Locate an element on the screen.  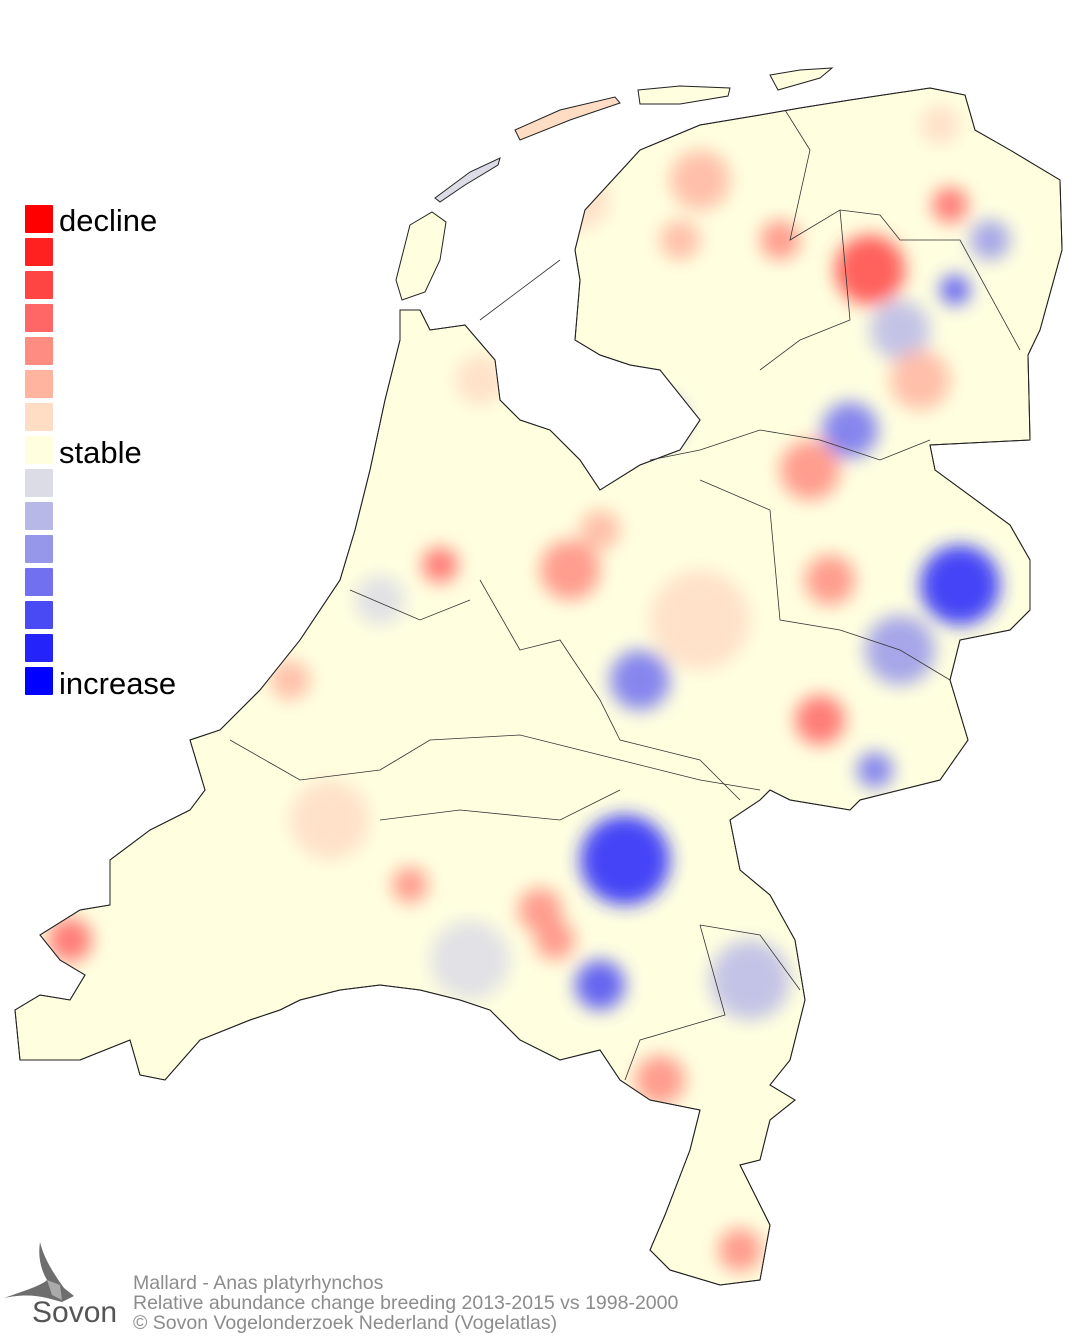
island-vlieland is located at coordinates (467, 180).